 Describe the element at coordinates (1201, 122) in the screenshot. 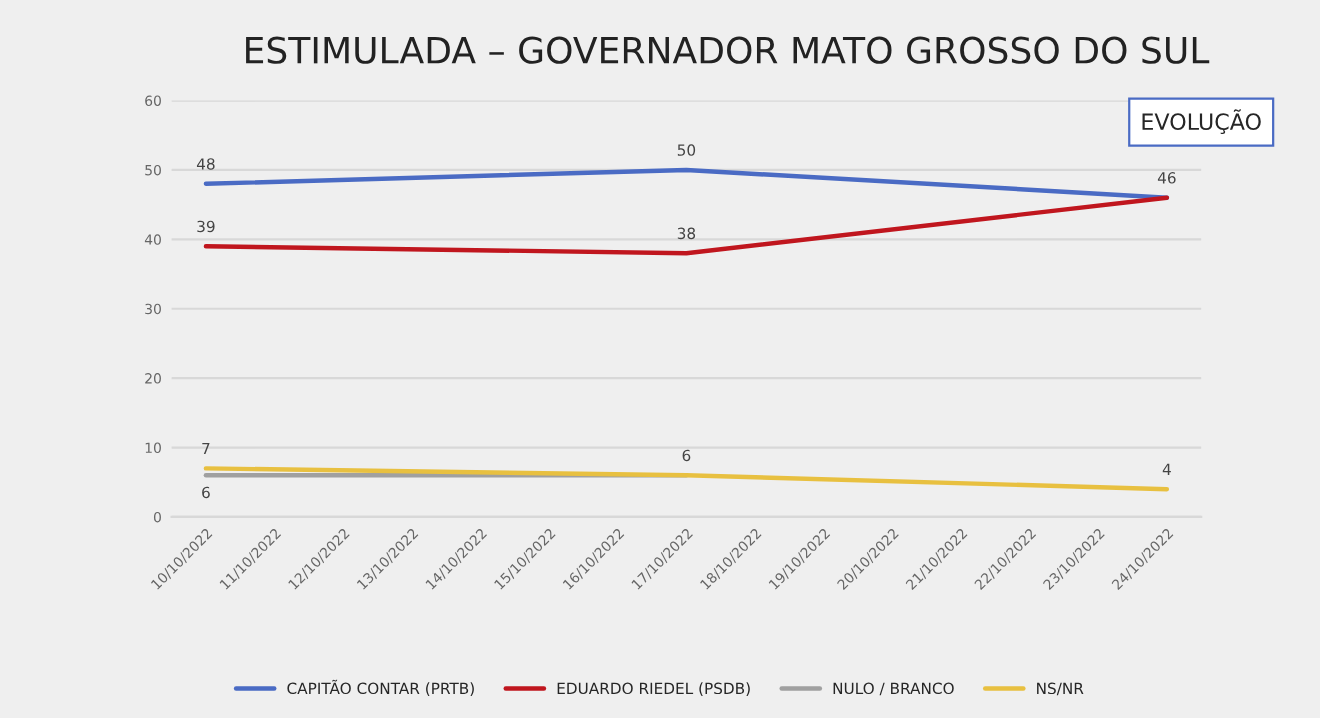

I see `annotation: EVOLUÇÃO` at that location.